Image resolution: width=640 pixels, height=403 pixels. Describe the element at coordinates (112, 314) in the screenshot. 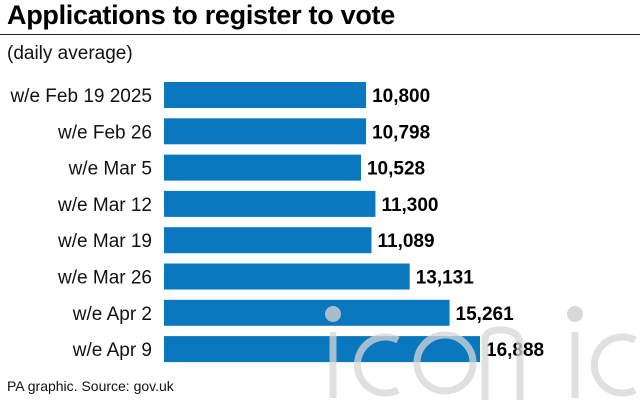

I see `category-label: w/e Apr 2` at that location.